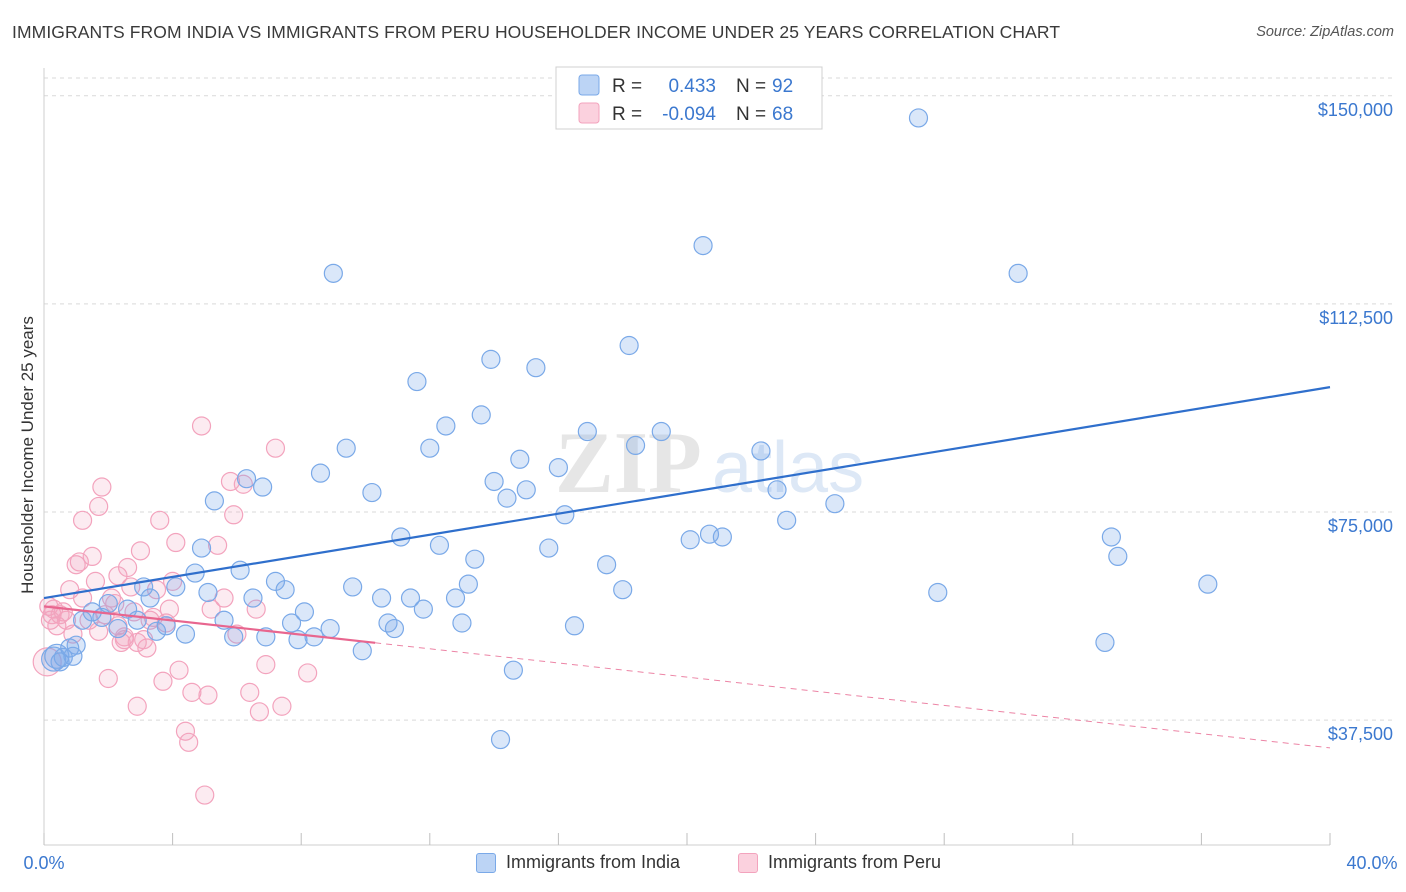 The width and height of the screenshot is (1406, 892). I want to click on correlation-legend: R = 0.433 N = 92 R = -0.094 N = 68, so click(689, 98).